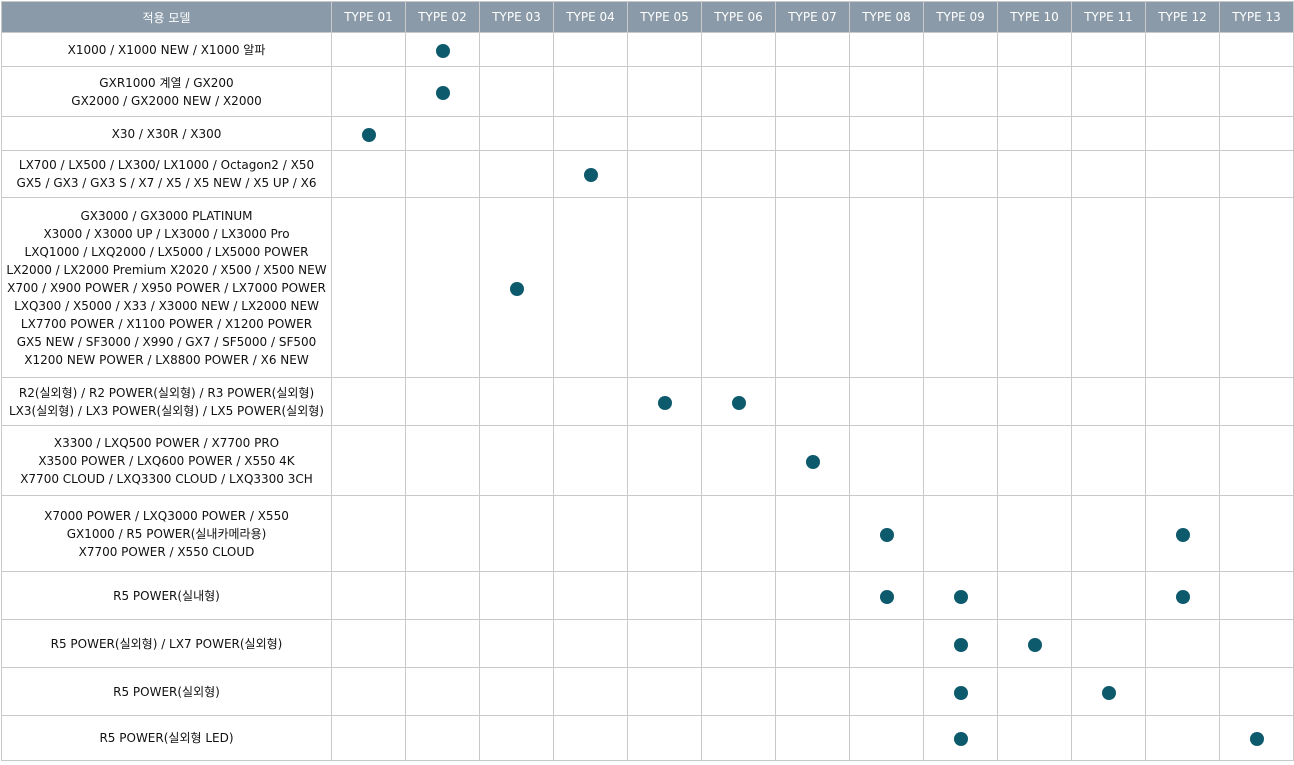 The image size is (1294, 765). I want to click on type-column-header: TYPE 02, so click(442, 17).